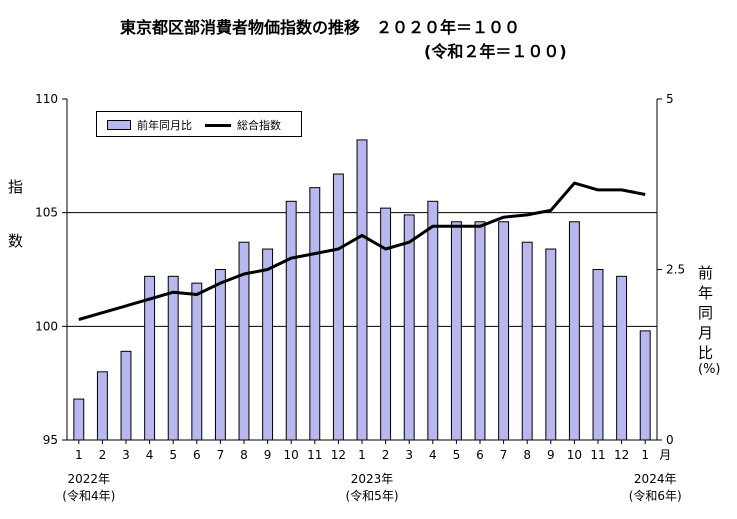 Image resolution: width=737 pixels, height=519 pixels. I want to click on legend-item-bar: 前年同月比, so click(149, 125).